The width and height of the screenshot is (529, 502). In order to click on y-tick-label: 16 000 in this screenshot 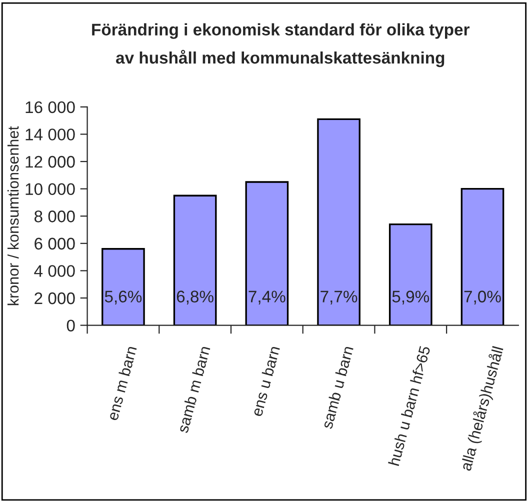, I will do `click(50, 107)`.